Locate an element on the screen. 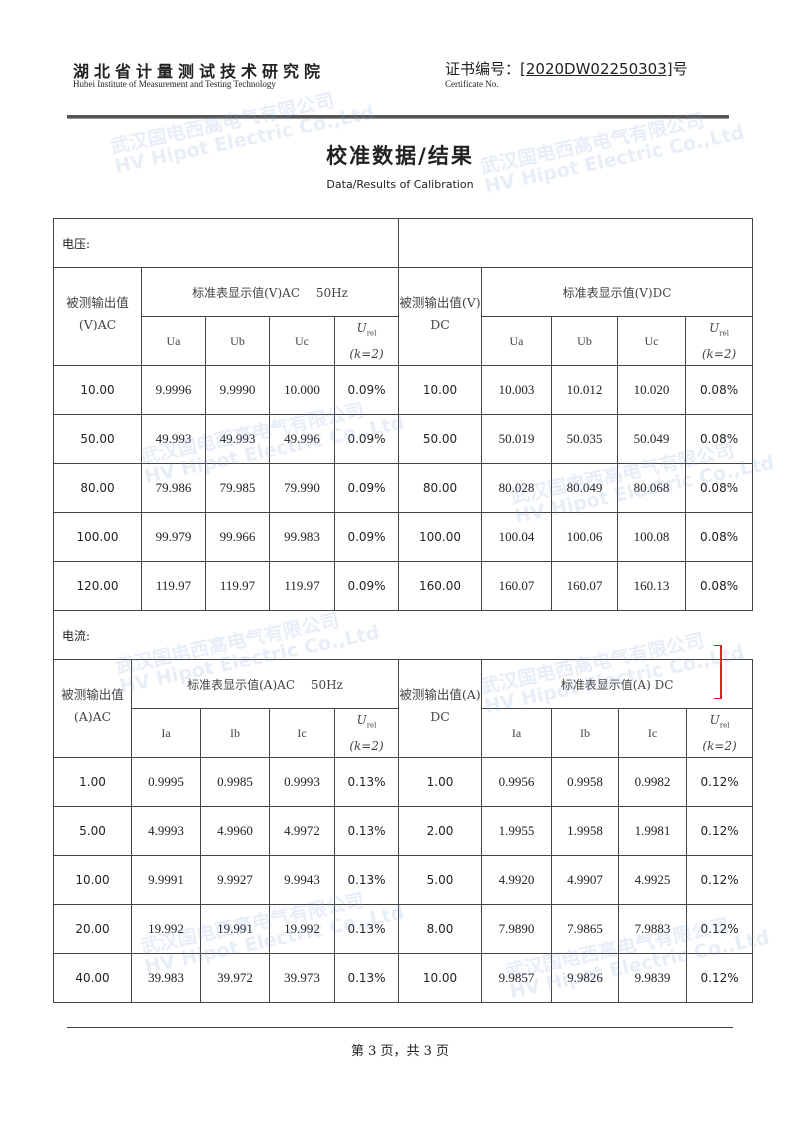 This screenshot has width=800, height=1132. reading-cell: 1.9955 is located at coordinates (516, 831).